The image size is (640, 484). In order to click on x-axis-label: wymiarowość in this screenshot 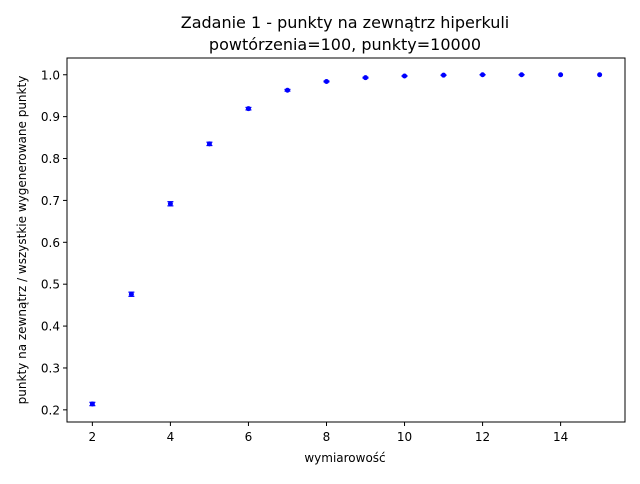, I will do `click(344, 458)`.